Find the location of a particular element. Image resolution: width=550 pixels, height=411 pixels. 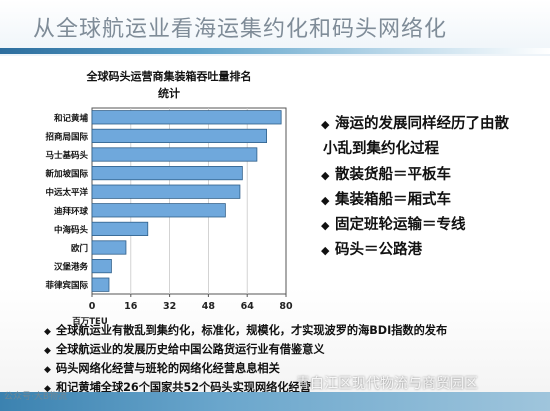

y-category-label: 招商局国际 is located at coordinates (66, 136).